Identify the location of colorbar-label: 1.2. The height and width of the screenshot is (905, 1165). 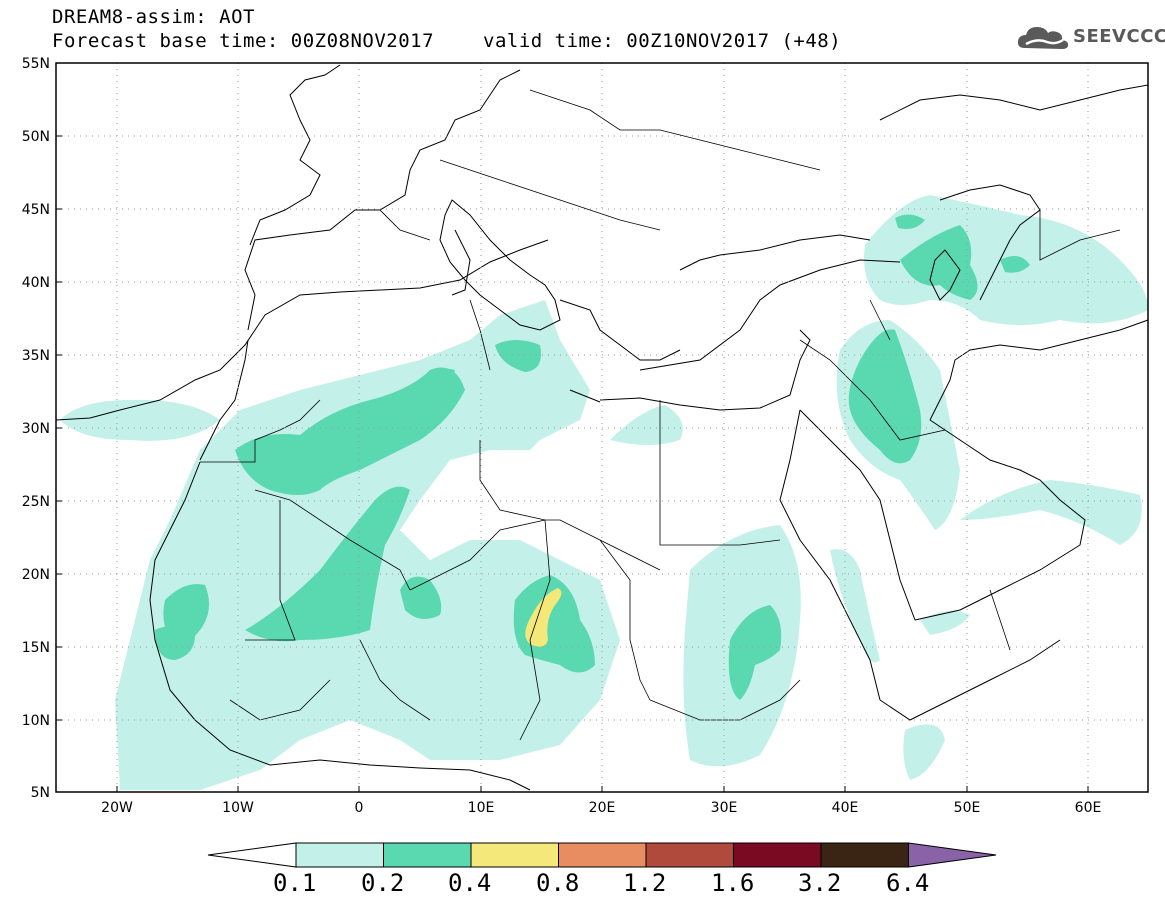
(645, 883).